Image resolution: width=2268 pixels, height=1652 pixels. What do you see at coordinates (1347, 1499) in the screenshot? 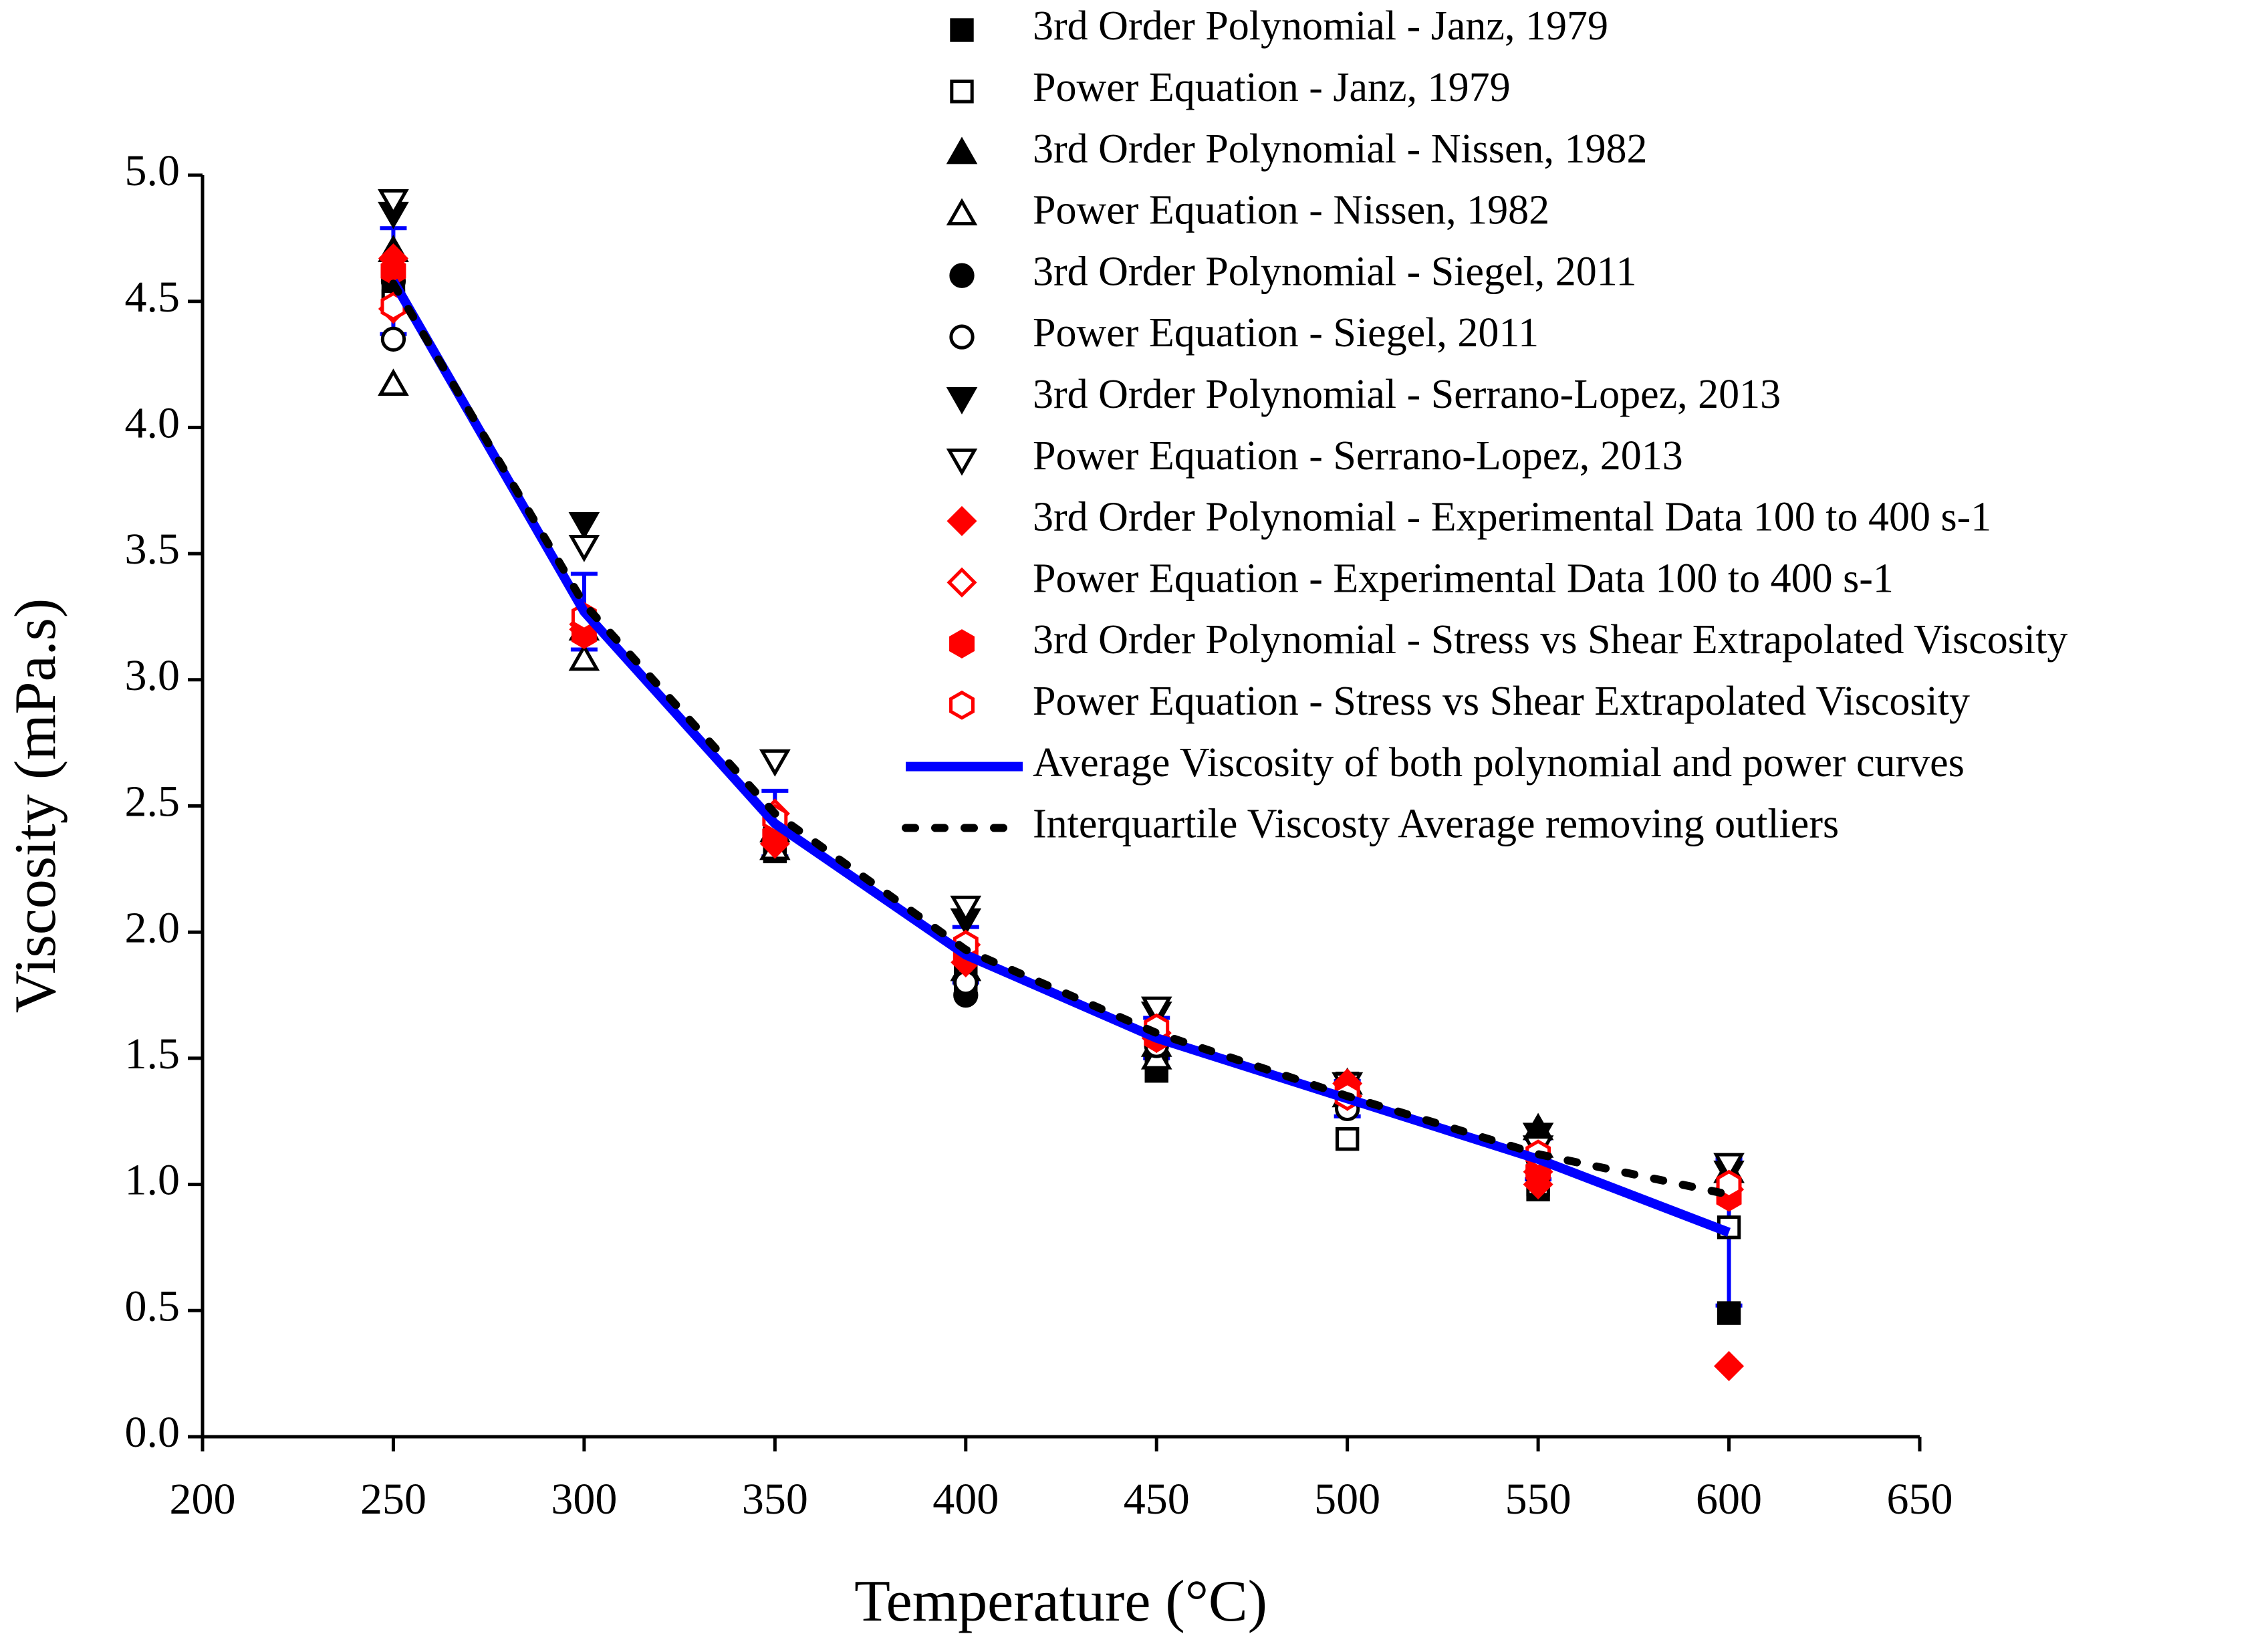
I see `x-tick-label: 500` at bounding box center [1347, 1499].